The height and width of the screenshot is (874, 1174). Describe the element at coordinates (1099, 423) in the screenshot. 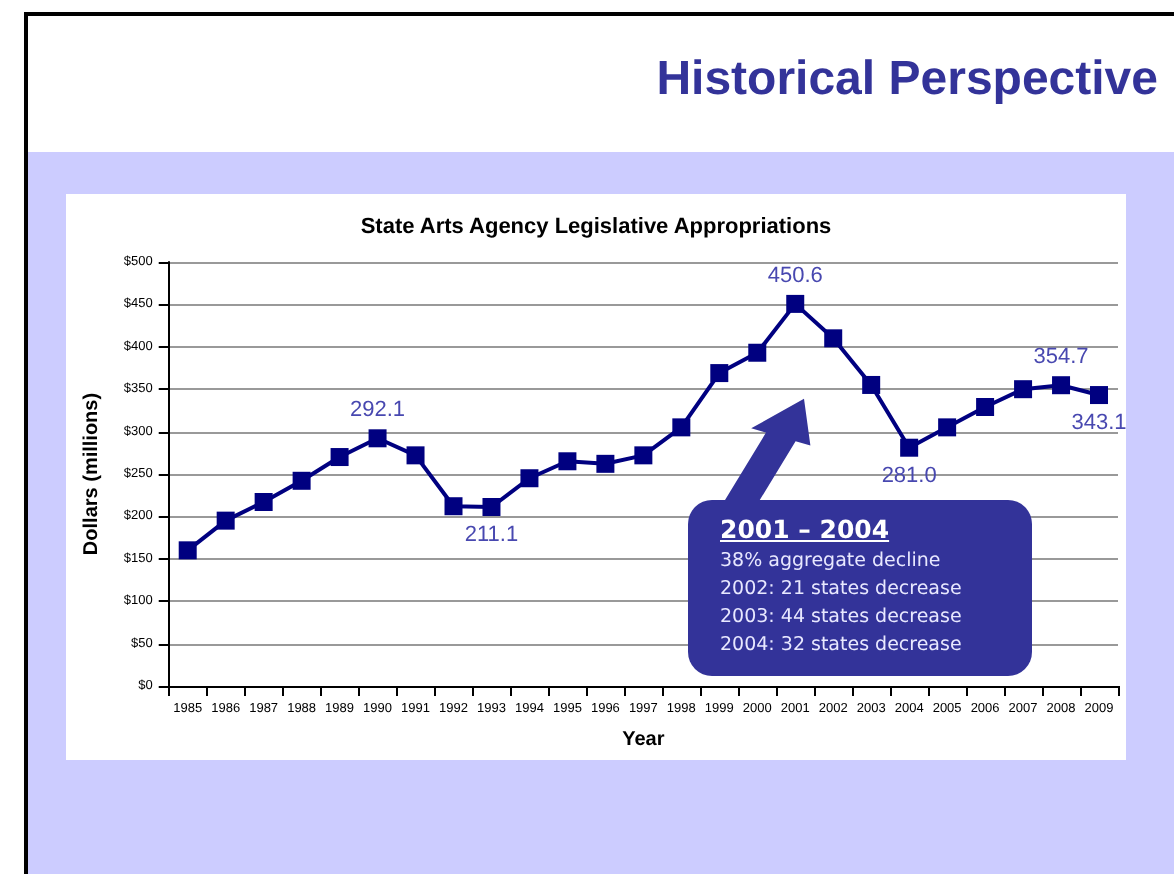

I see `data-label: 343.1` at that location.